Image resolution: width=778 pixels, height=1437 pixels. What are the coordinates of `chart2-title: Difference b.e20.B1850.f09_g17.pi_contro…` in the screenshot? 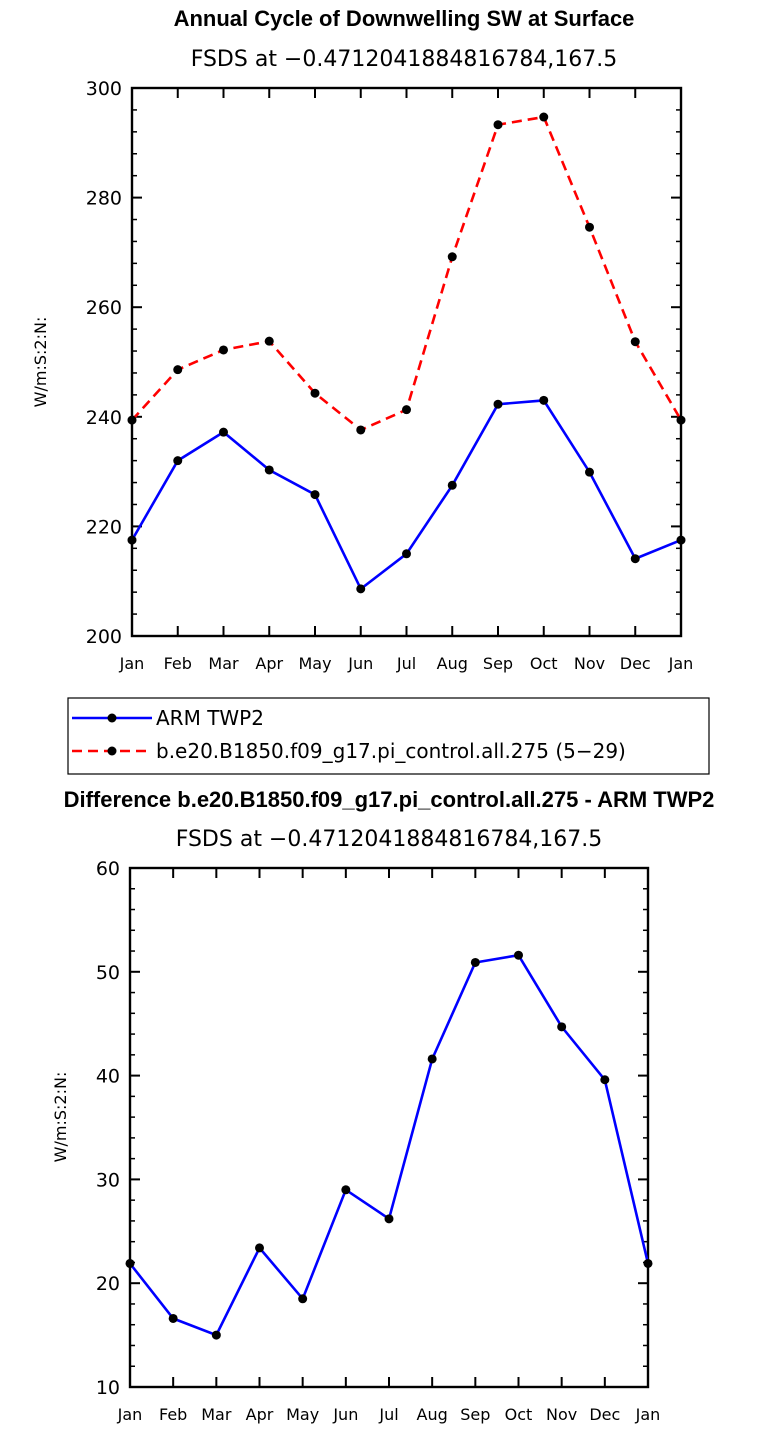 It's located at (389, 799).